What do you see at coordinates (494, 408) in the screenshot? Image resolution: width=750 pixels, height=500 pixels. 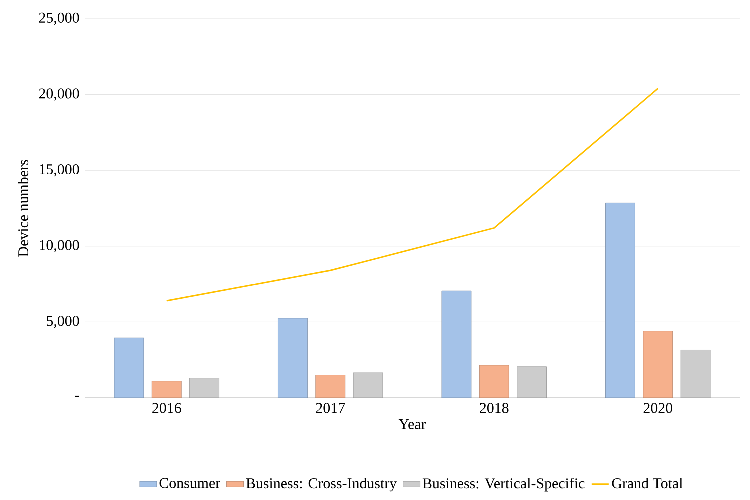 I see `x-tick-label: 2018` at bounding box center [494, 408].